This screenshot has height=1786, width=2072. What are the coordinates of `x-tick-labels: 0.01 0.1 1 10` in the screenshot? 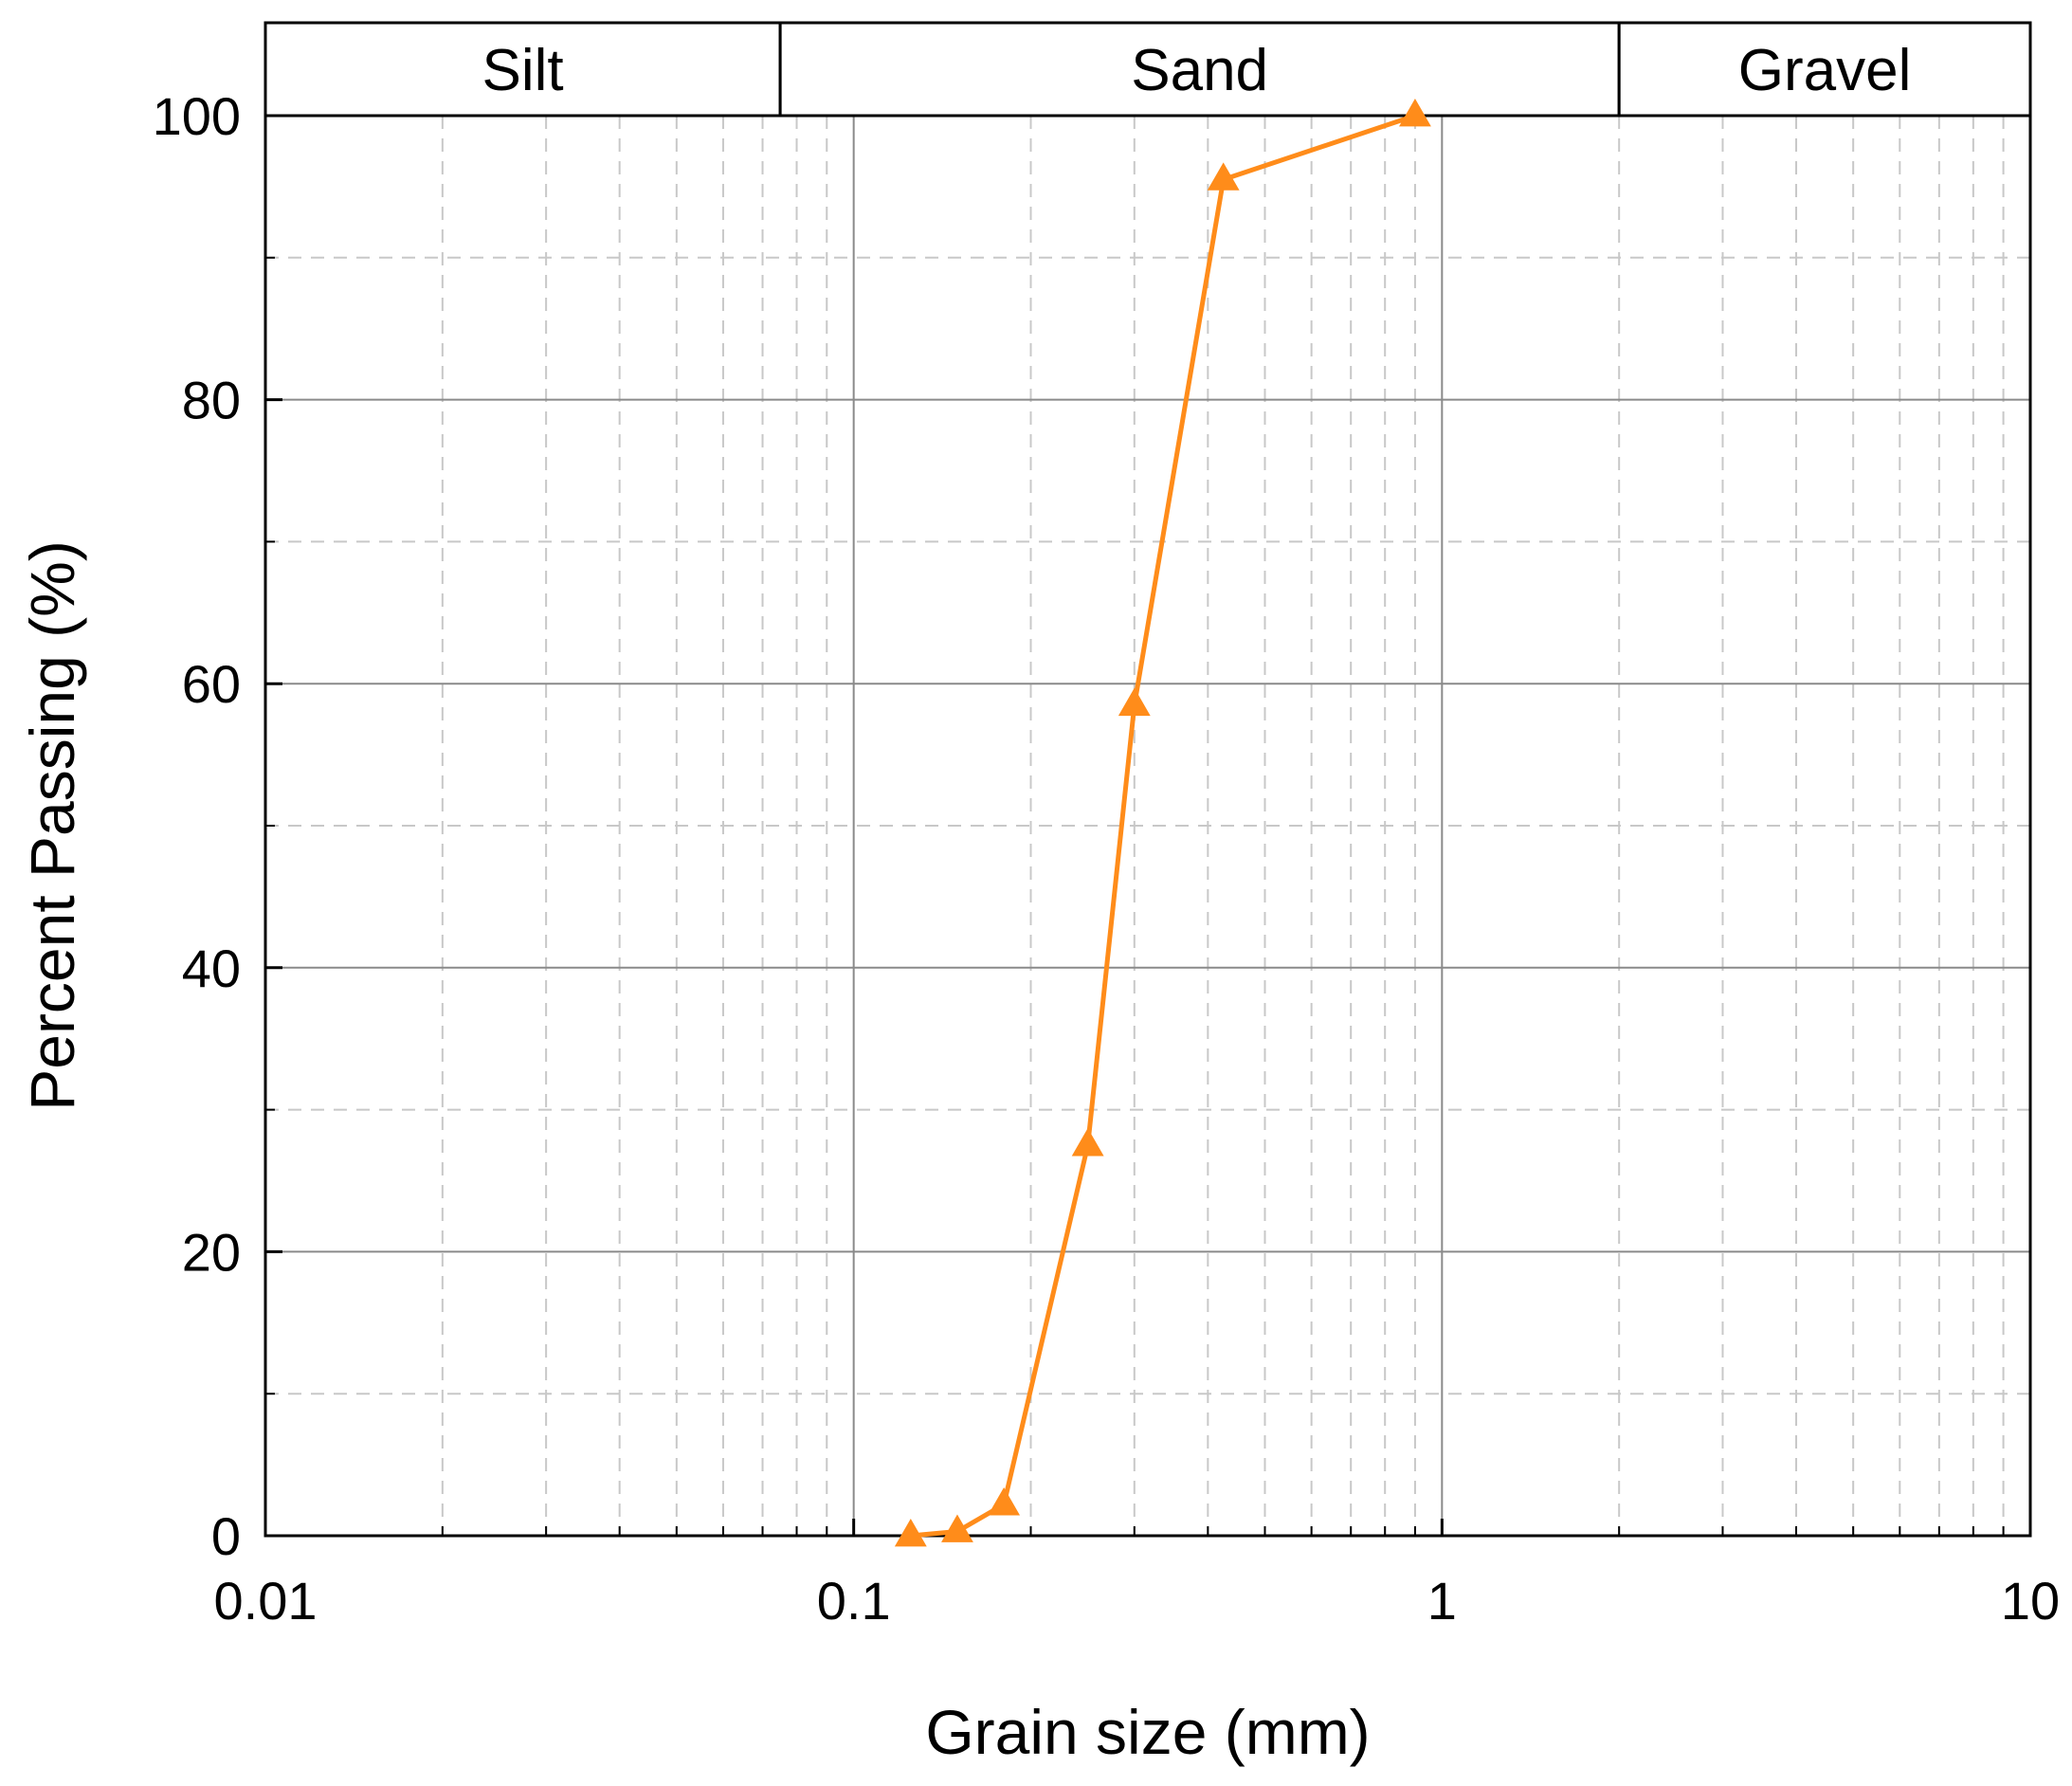 It's located at (1137, 1601).